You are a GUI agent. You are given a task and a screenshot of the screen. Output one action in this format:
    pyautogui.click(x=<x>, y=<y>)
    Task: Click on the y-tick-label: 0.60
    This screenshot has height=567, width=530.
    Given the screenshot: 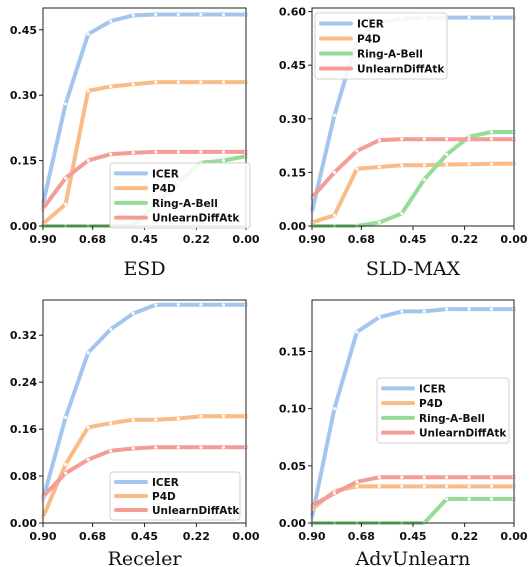 What is the action you would take?
    pyautogui.click(x=292, y=12)
    